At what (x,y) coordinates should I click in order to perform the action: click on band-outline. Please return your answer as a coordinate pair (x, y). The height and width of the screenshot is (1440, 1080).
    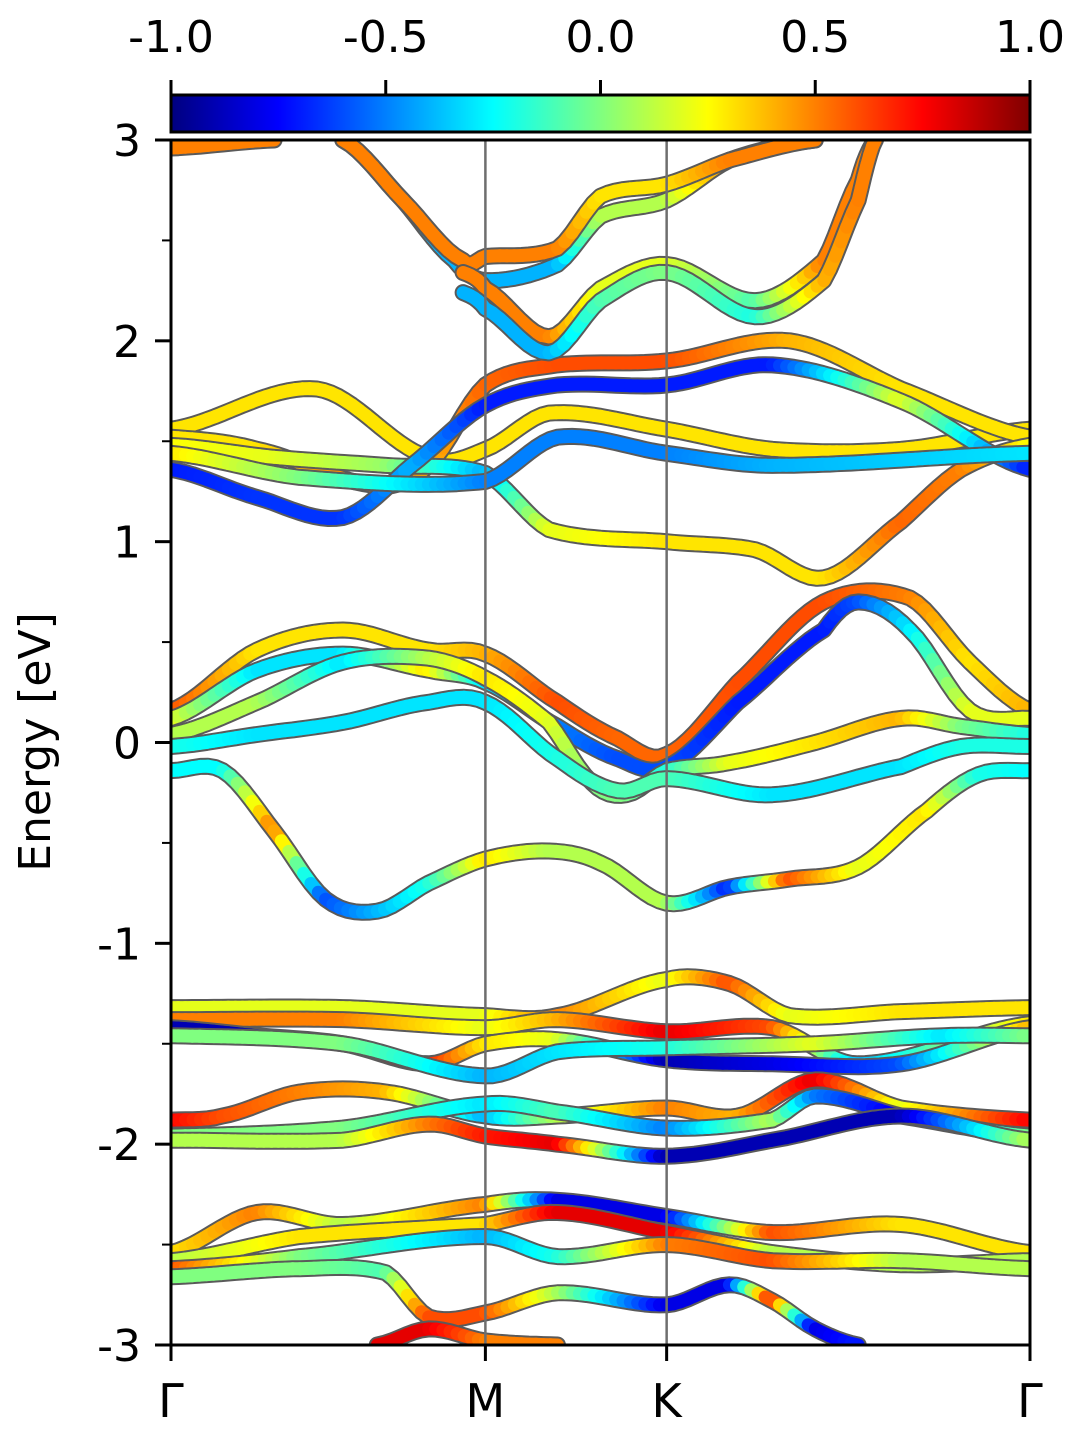
    Looking at the image, I should click on (669, 243).